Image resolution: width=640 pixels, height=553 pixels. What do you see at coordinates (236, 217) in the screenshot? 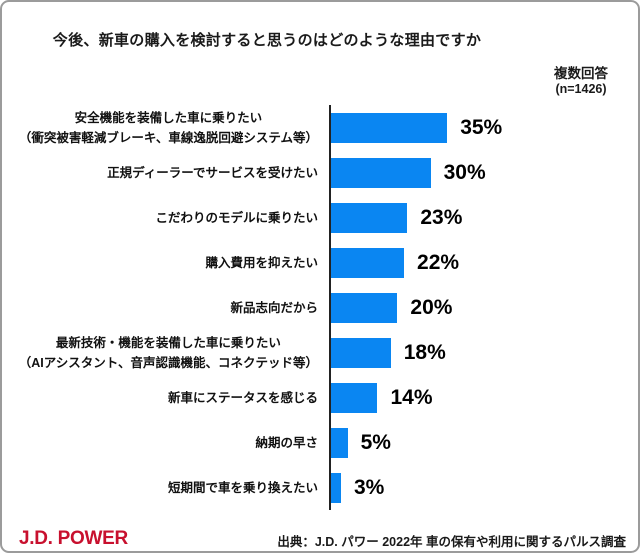
I see `category-label-main: こだわりのモデルに乗りたい` at bounding box center [236, 217].